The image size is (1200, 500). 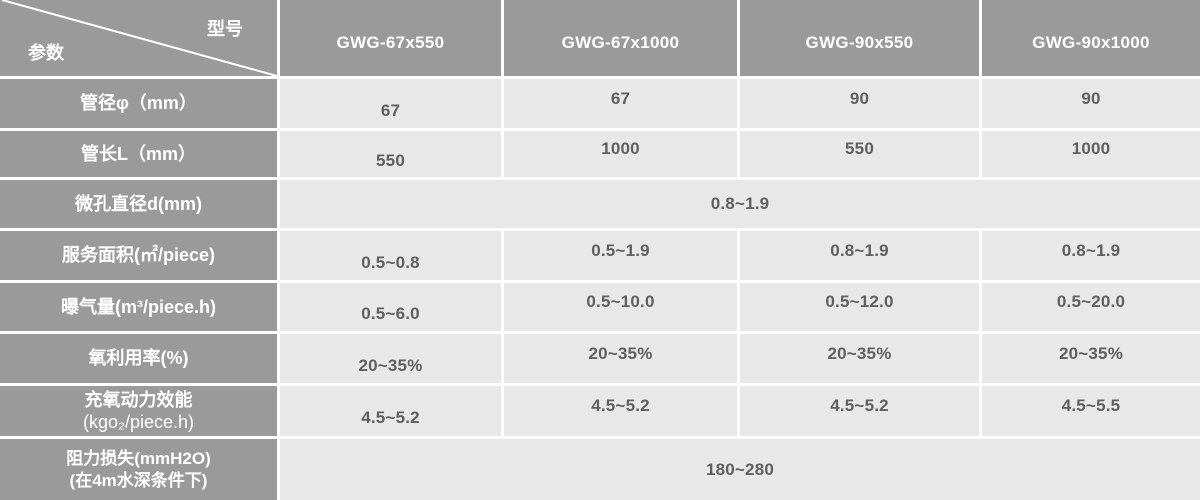 I want to click on value-cell: 0.5~12.0, so click(x=859, y=307).